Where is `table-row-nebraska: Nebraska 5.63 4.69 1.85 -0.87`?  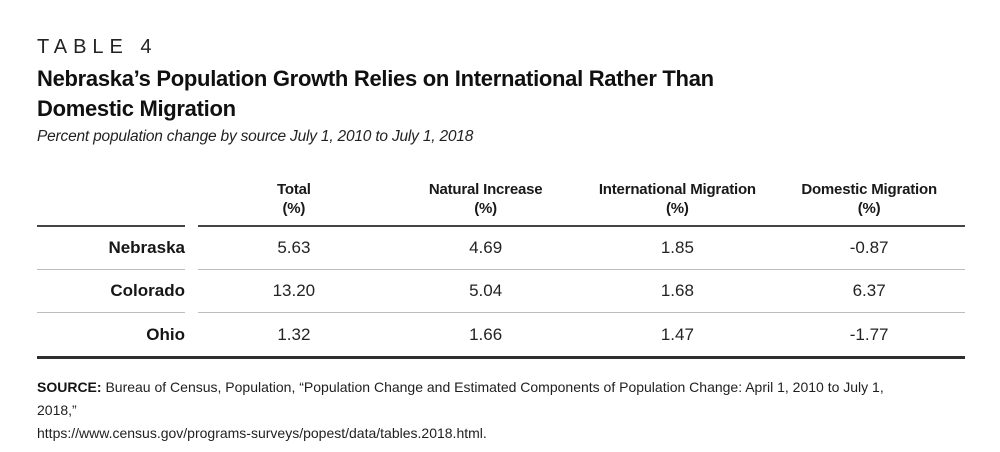 table-row-nebraska: Nebraska 5.63 4.69 1.85 -0.87 is located at coordinates (501, 248).